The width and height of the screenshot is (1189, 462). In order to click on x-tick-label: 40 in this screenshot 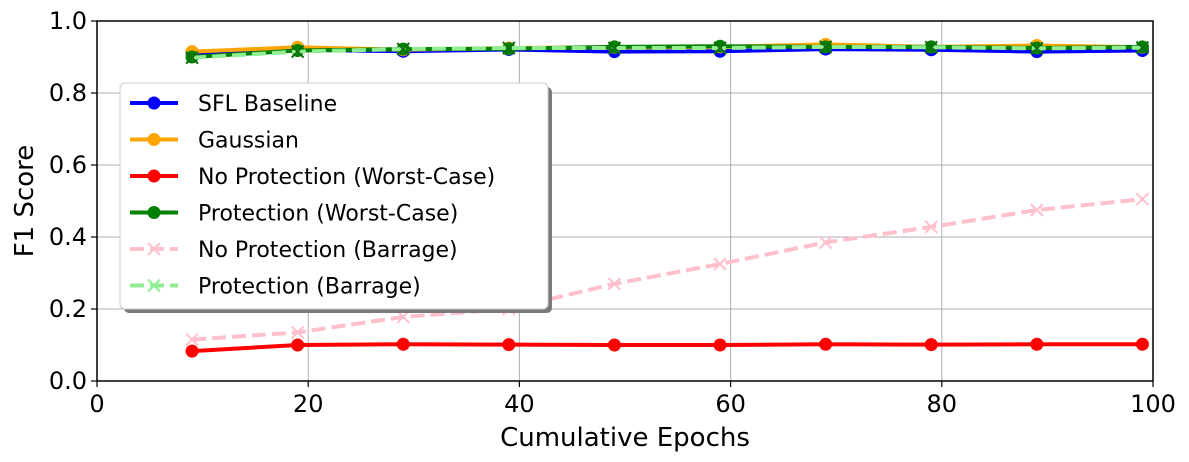, I will do `click(519, 404)`.